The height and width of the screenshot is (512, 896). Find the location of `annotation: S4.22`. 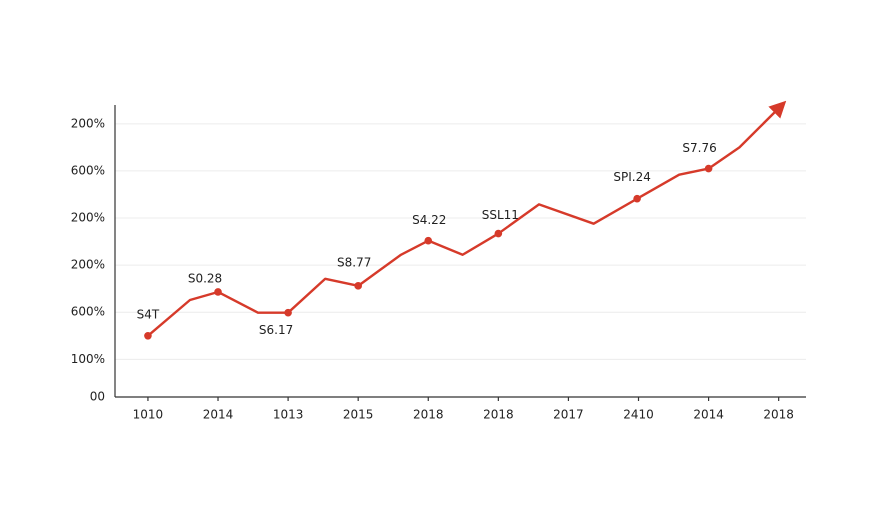

annotation: S4.22 is located at coordinates (429, 220).